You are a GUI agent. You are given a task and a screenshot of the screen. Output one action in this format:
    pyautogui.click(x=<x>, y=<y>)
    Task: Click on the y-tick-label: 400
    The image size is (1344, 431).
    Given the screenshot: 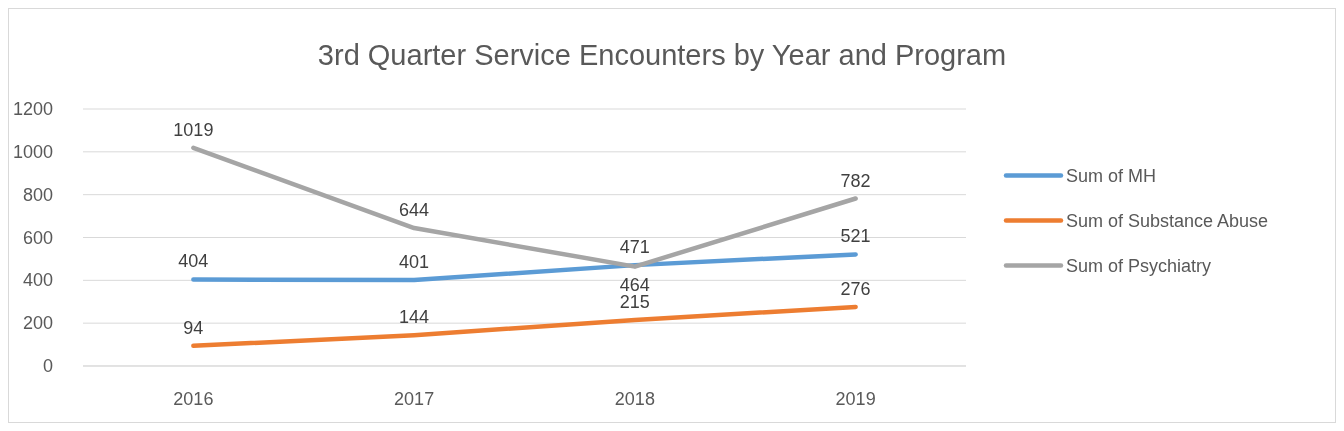 What is the action you would take?
    pyautogui.click(x=37, y=280)
    